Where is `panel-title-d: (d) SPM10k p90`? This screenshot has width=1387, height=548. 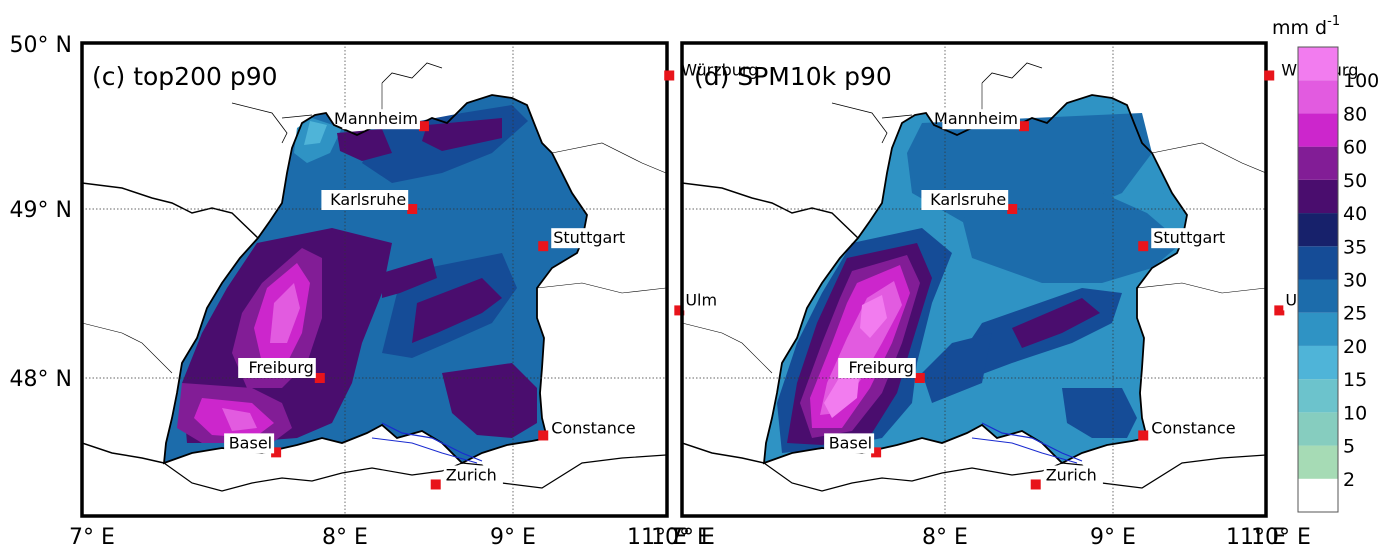 panel-title-d: (d) SPM10k p90 is located at coordinates (793, 76).